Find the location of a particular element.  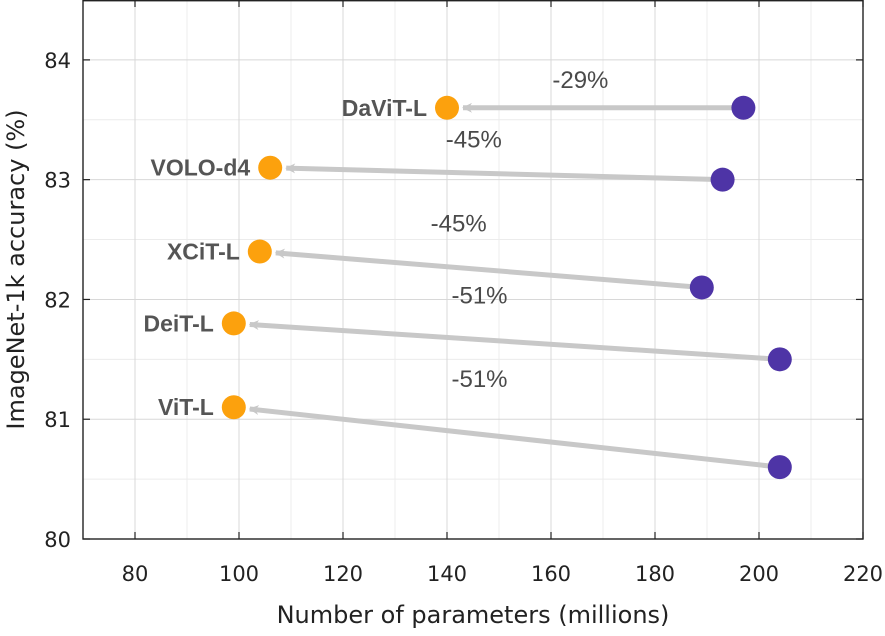

model-label-DaViT-L: DaViT-L is located at coordinates (384, 108).